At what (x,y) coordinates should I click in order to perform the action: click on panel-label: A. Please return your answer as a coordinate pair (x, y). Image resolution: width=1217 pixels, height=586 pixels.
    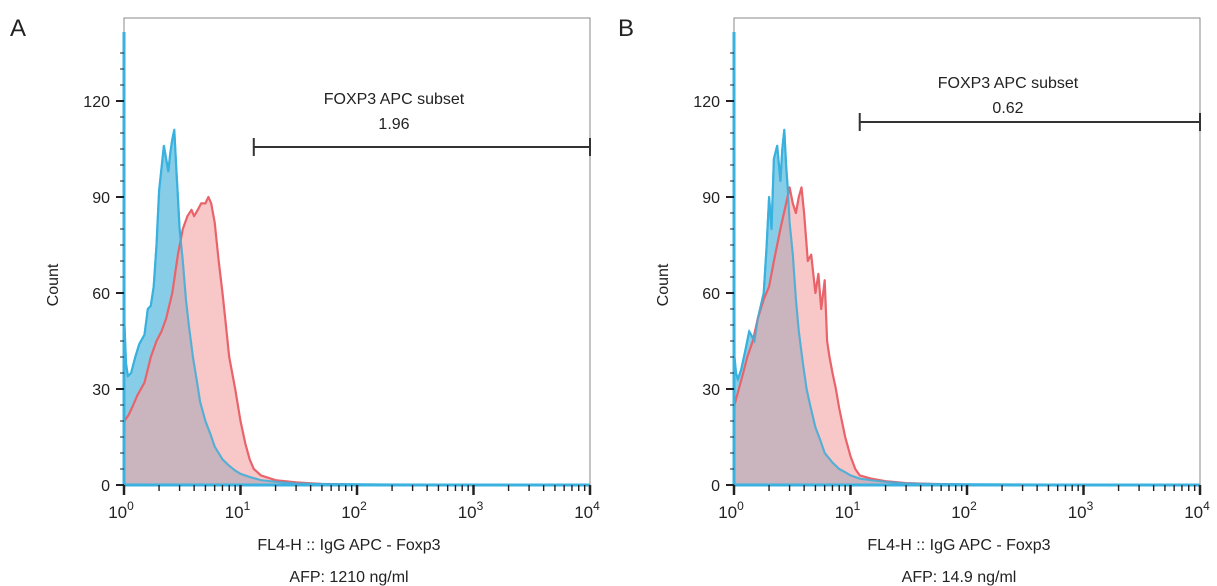
    Looking at the image, I should click on (18, 28).